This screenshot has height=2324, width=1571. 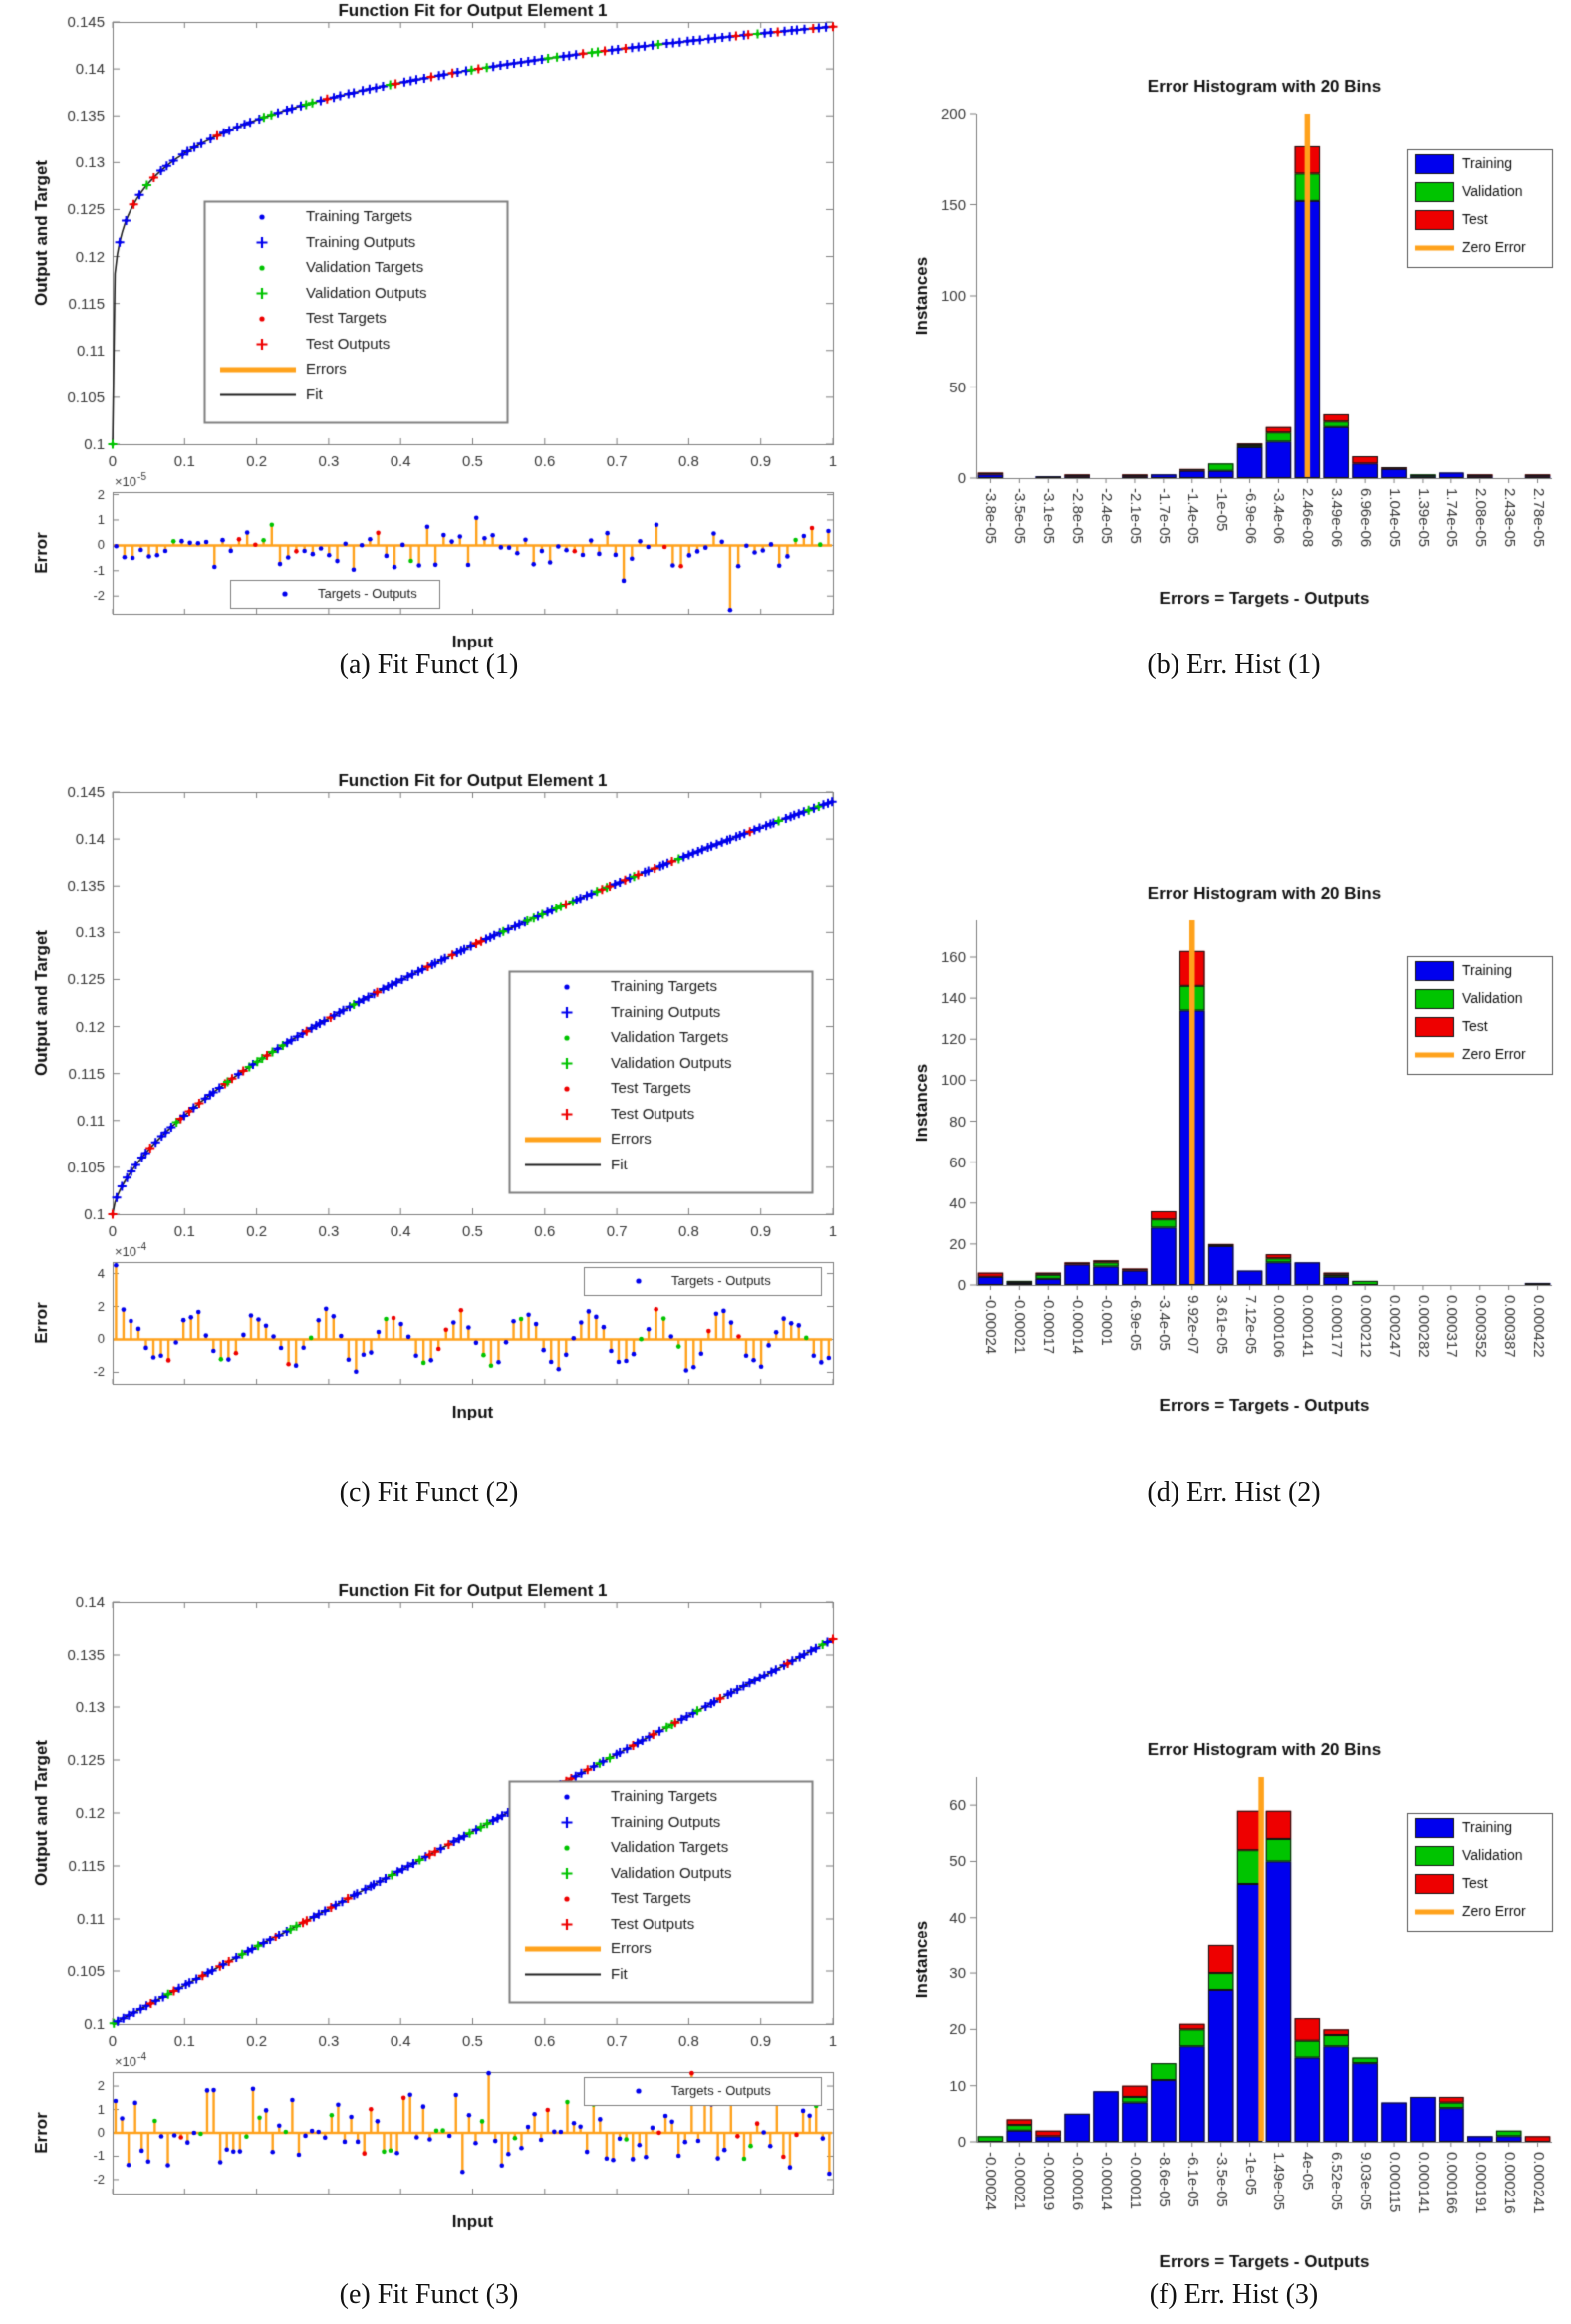 What do you see at coordinates (1234, 664) in the screenshot?
I see `caption-b: (b) Err. Hist (1)` at bounding box center [1234, 664].